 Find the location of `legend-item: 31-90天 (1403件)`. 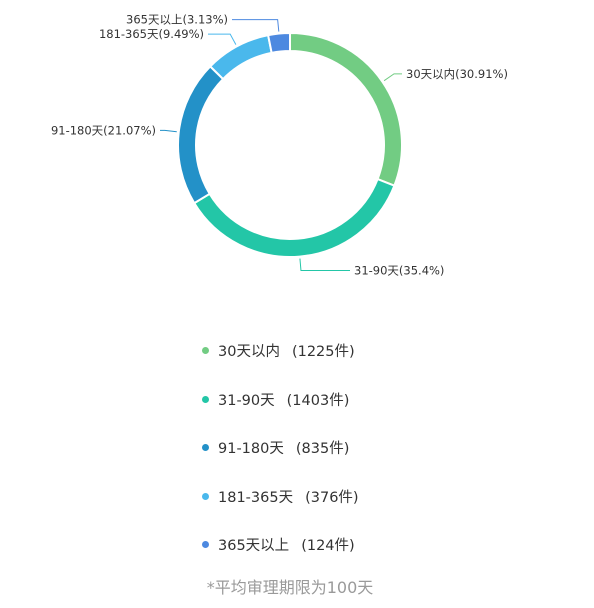

legend-item: 31-90天 (1403件) is located at coordinates (280, 413).